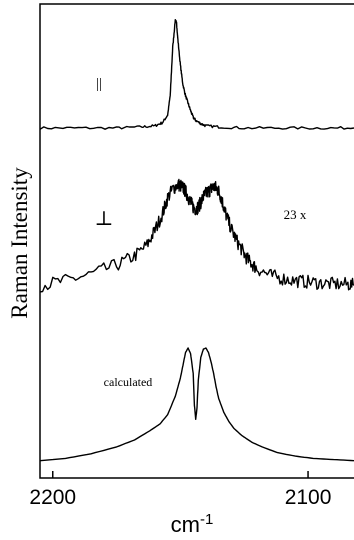 The width and height of the screenshot is (354, 540). What do you see at coordinates (19, 243) in the screenshot?
I see `y-axis-label: Raman Intensity` at bounding box center [19, 243].